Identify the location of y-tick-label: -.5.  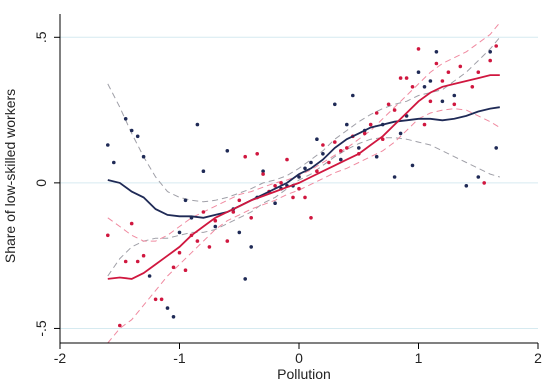
(41, 328).